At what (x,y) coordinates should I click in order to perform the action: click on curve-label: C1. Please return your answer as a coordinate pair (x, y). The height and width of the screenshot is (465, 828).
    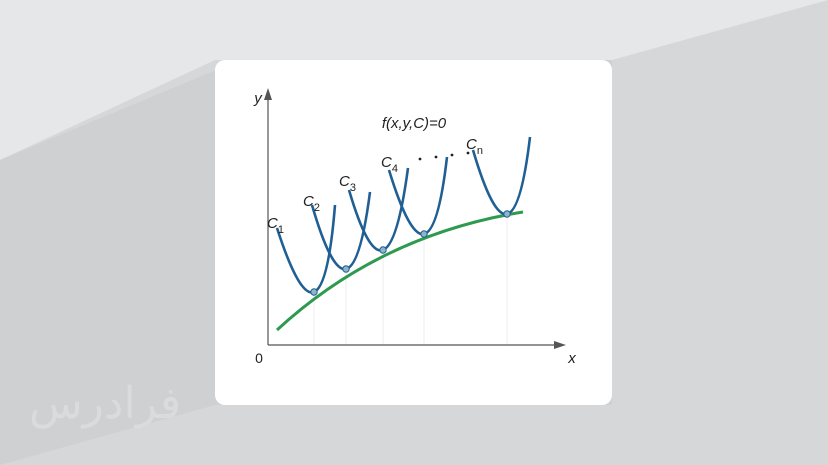
    Looking at the image, I should click on (275, 225).